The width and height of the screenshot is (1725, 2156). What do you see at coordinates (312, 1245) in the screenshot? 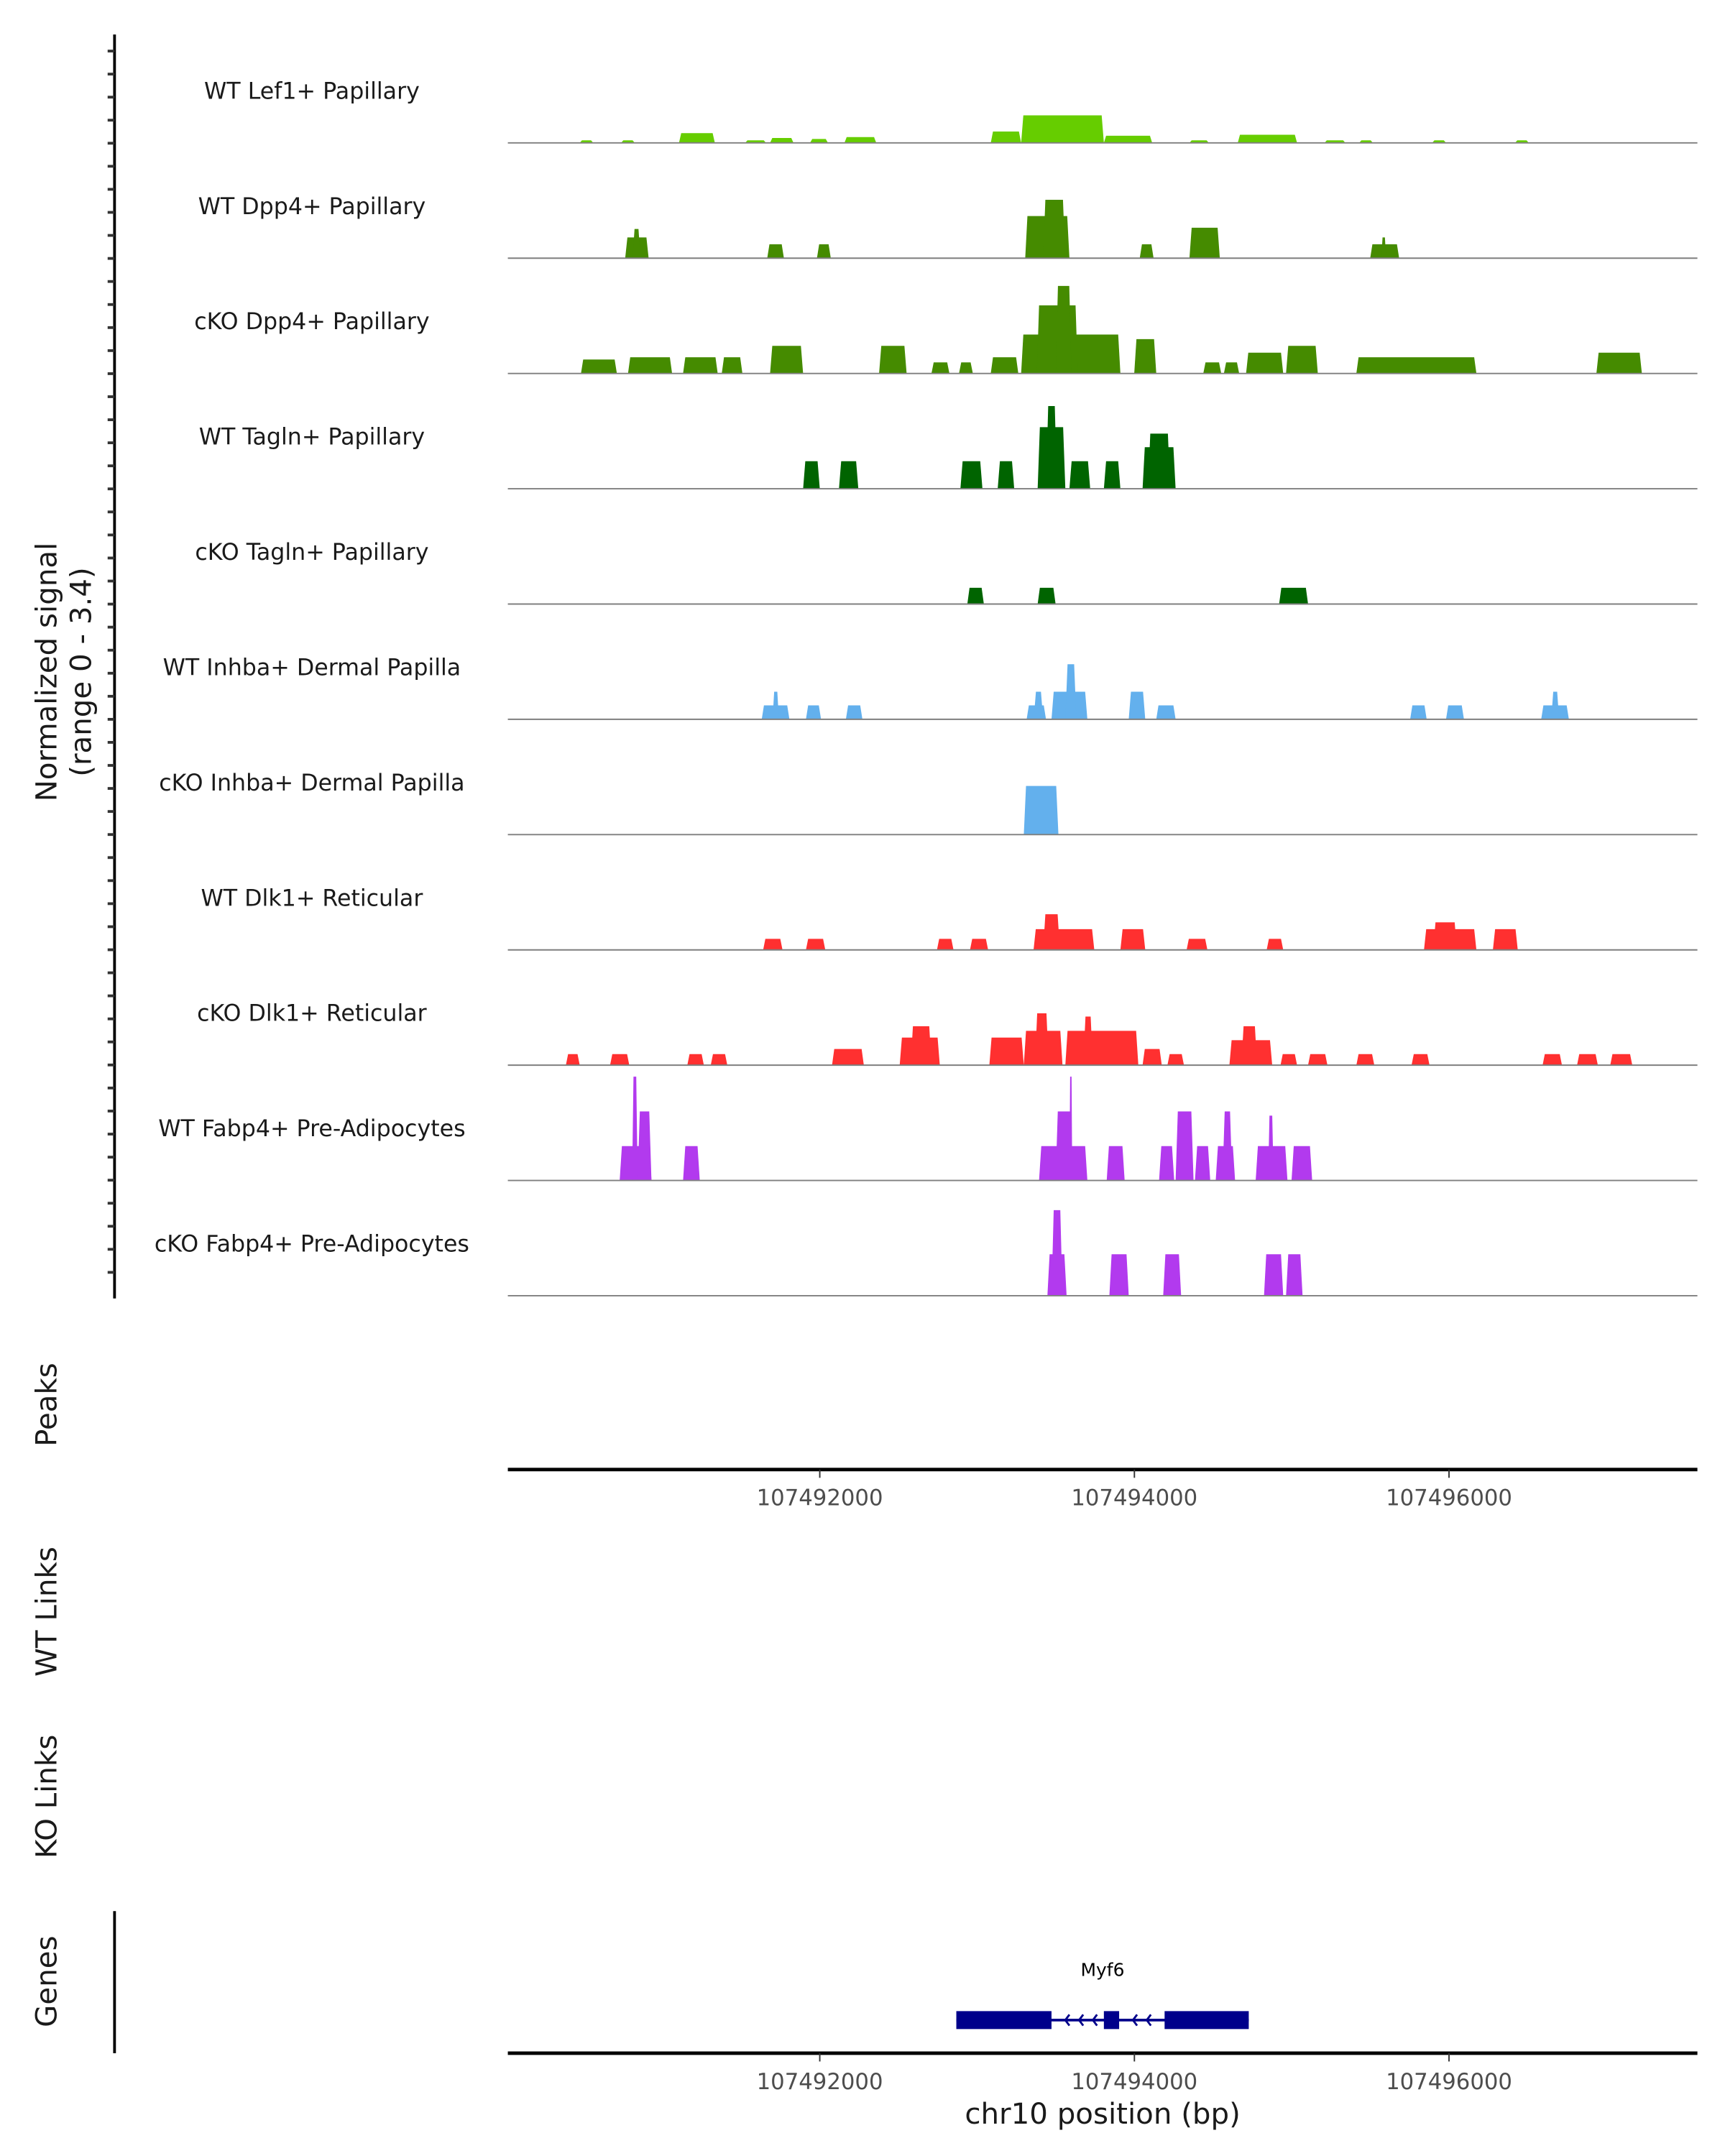
I see `track-label: cKO Fabp4+ Pre-Adipocytes` at bounding box center [312, 1245].